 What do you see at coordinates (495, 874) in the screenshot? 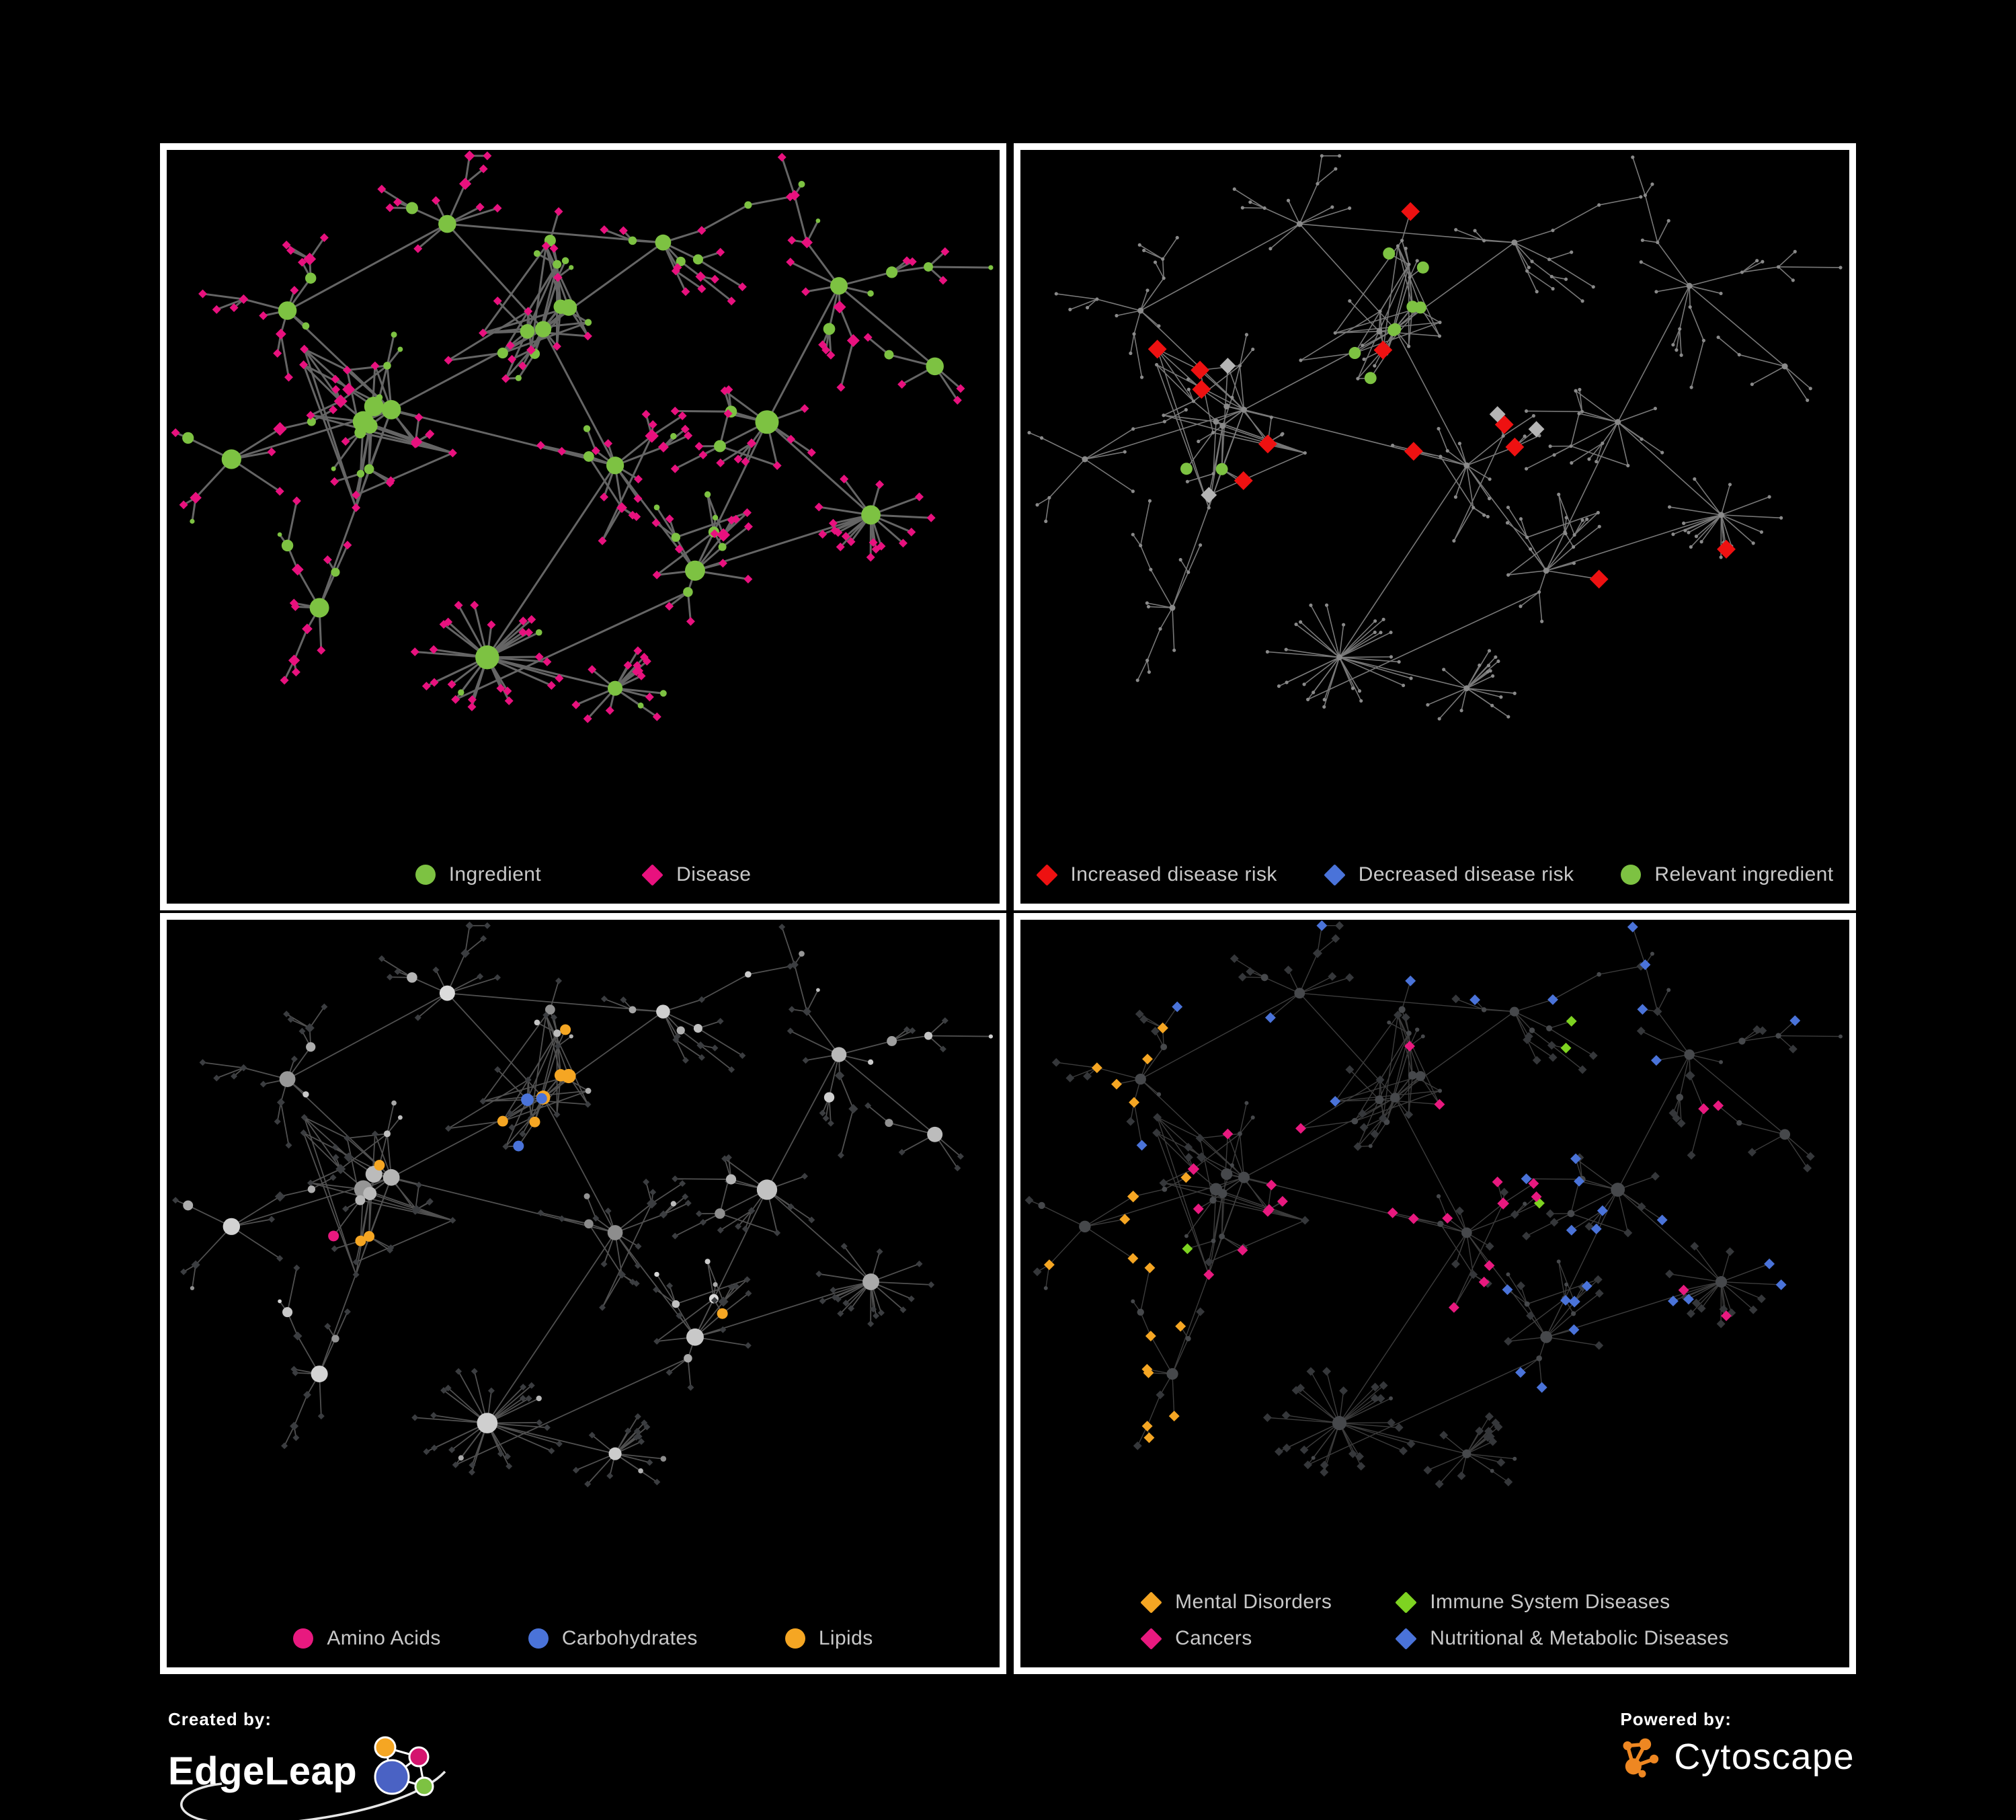
I see `legend-label: Ingredient` at bounding box center [495, 874].